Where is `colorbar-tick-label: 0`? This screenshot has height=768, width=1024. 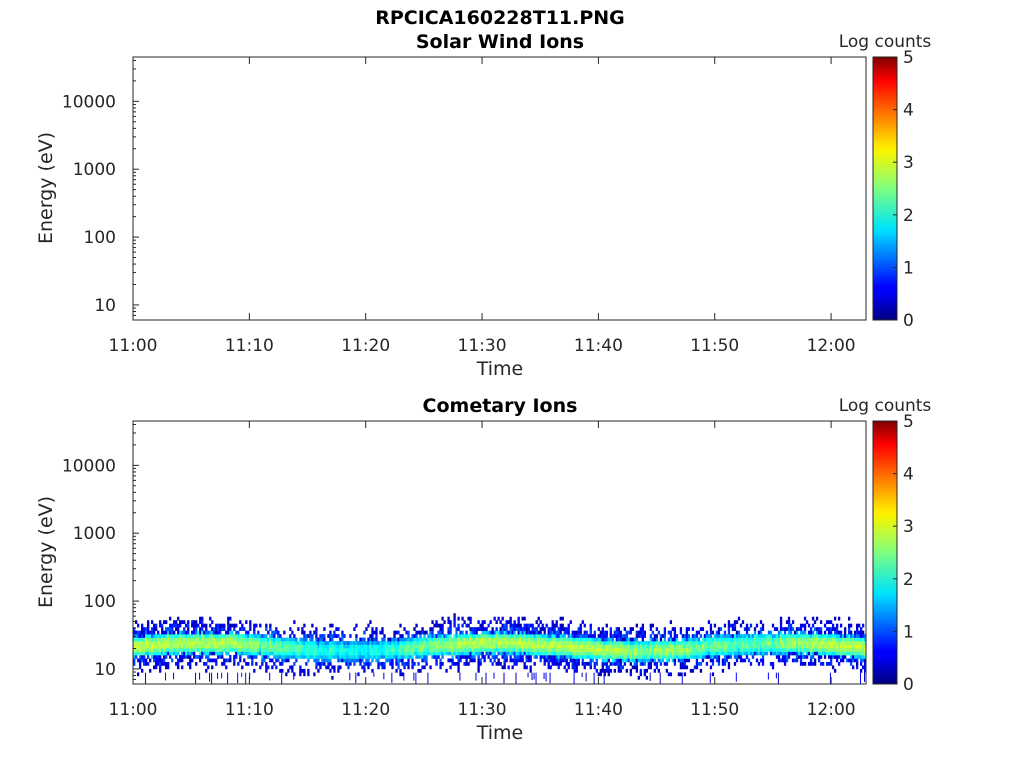 colorbar-tick-label: 0 is located at coordinates (908, 321).